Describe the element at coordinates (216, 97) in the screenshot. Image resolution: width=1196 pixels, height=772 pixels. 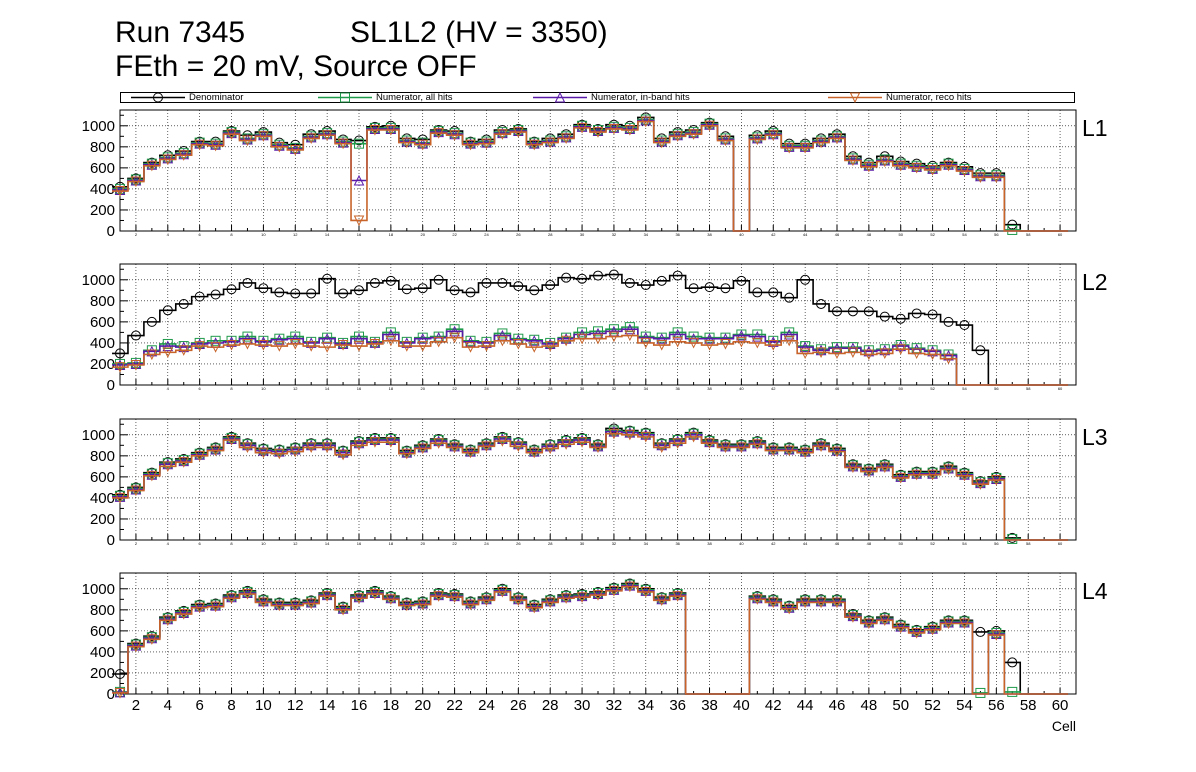
I see `legend-label: Denominator` at that location.